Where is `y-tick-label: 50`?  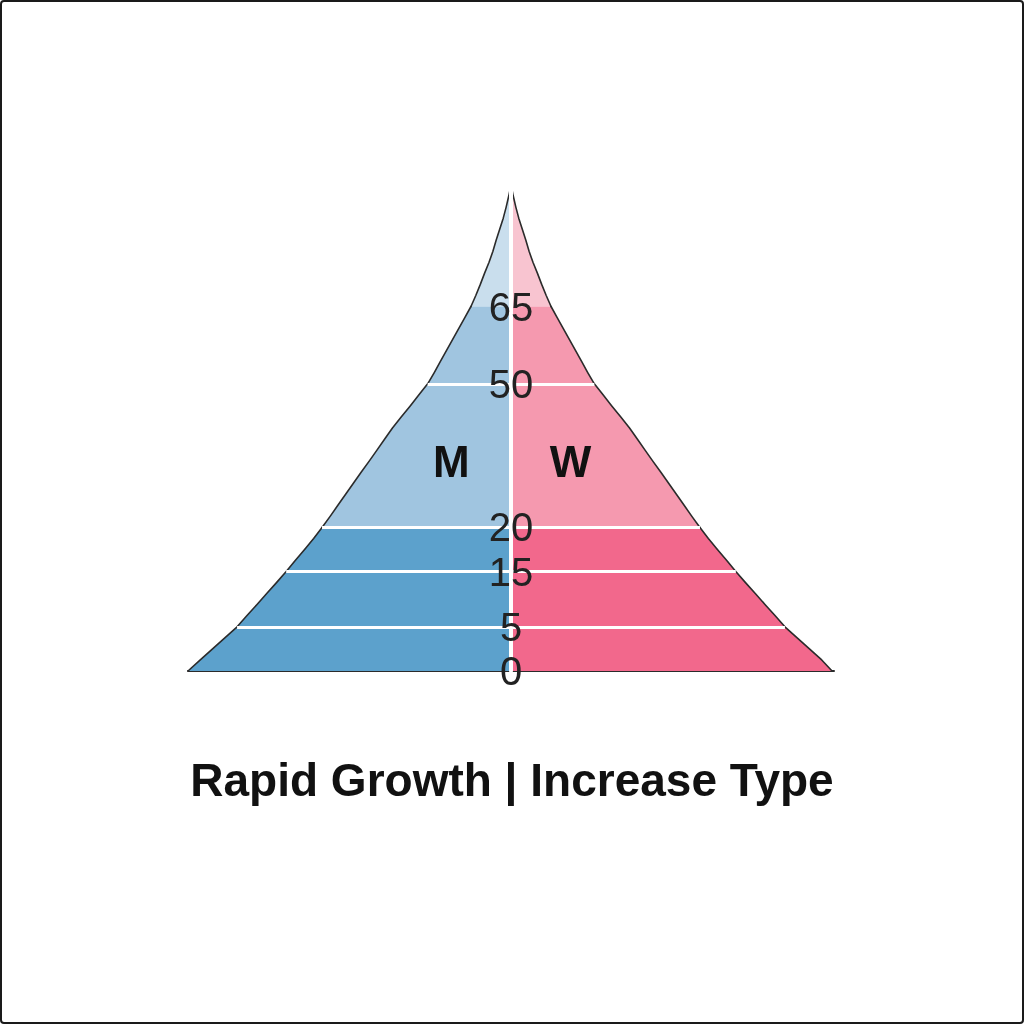
y-tick-label: 50 is located at coordinates (511, 383).